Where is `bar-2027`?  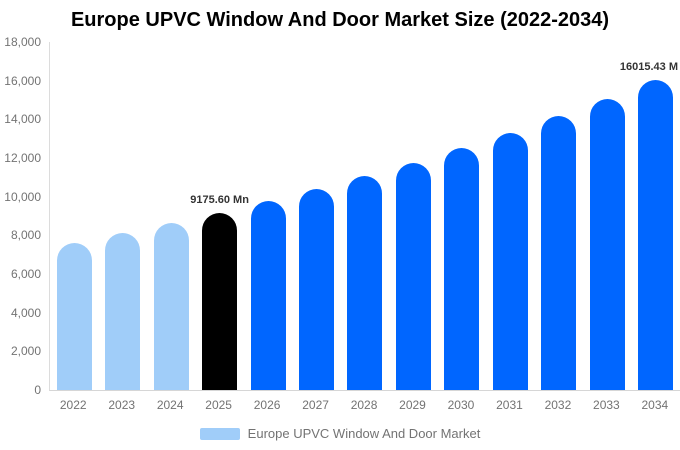 bar-2027 is located at coordinates (316, 289).